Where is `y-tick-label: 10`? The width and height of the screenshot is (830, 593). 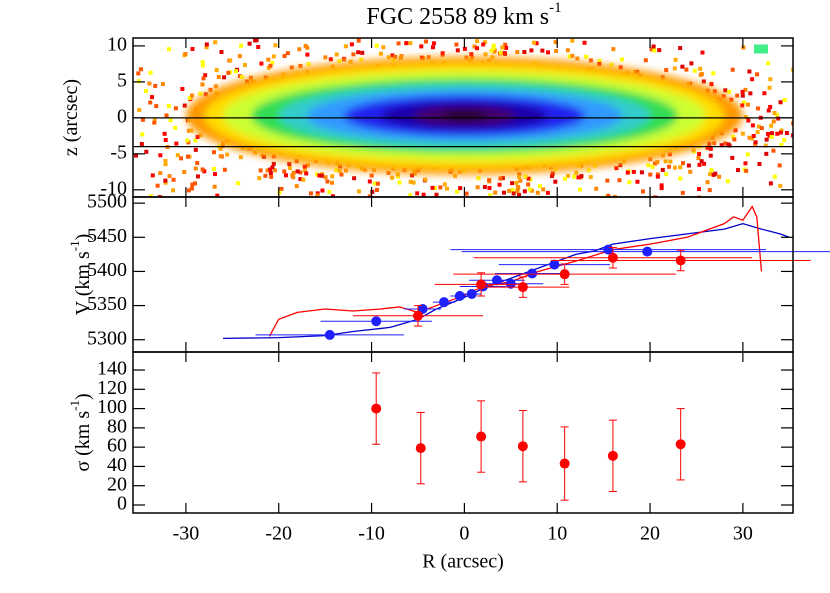 y-tick-label: 10 is located at coordinates (117, 45).